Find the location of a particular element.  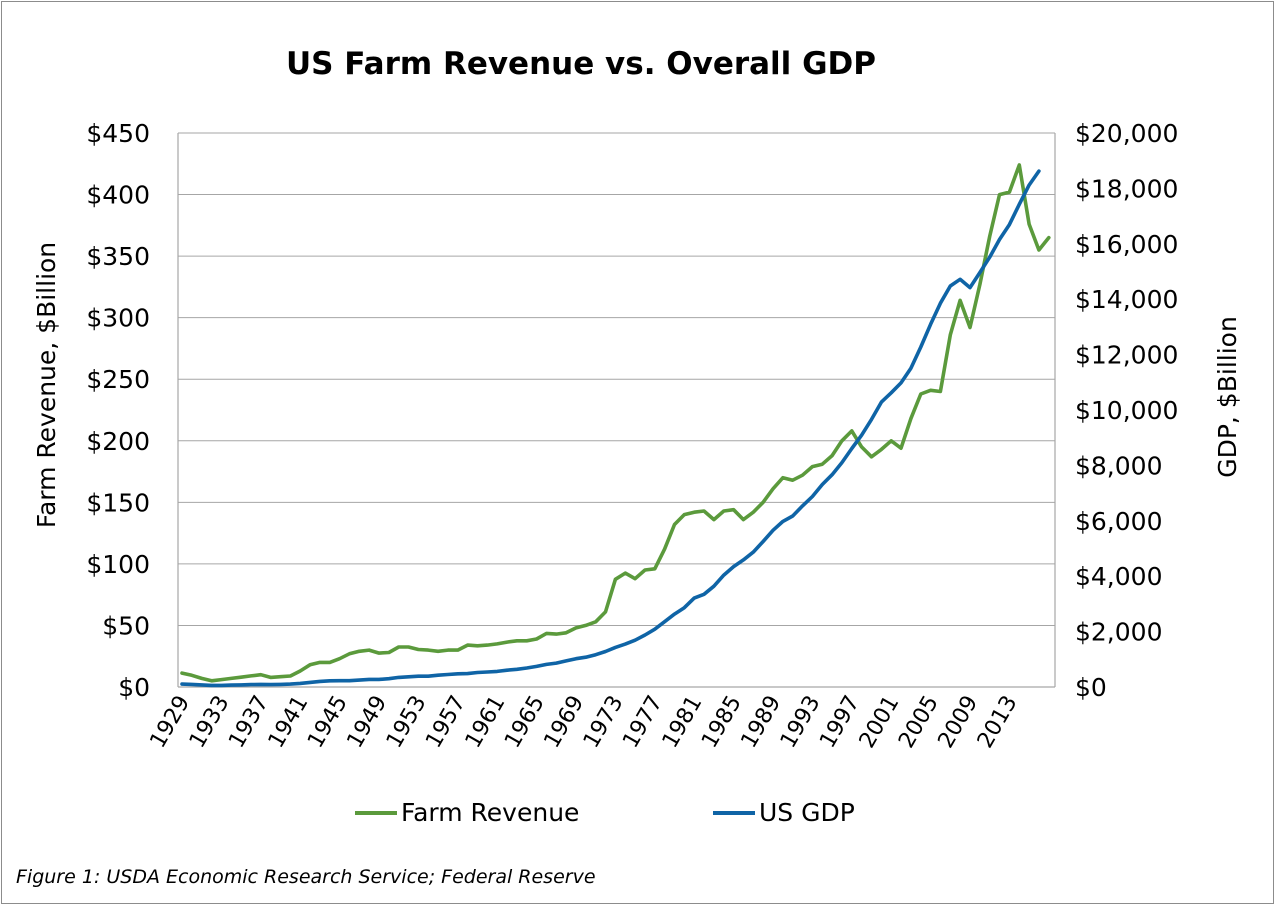

y2-tick-label: $2,000 is located at coordinates (1118, 632).